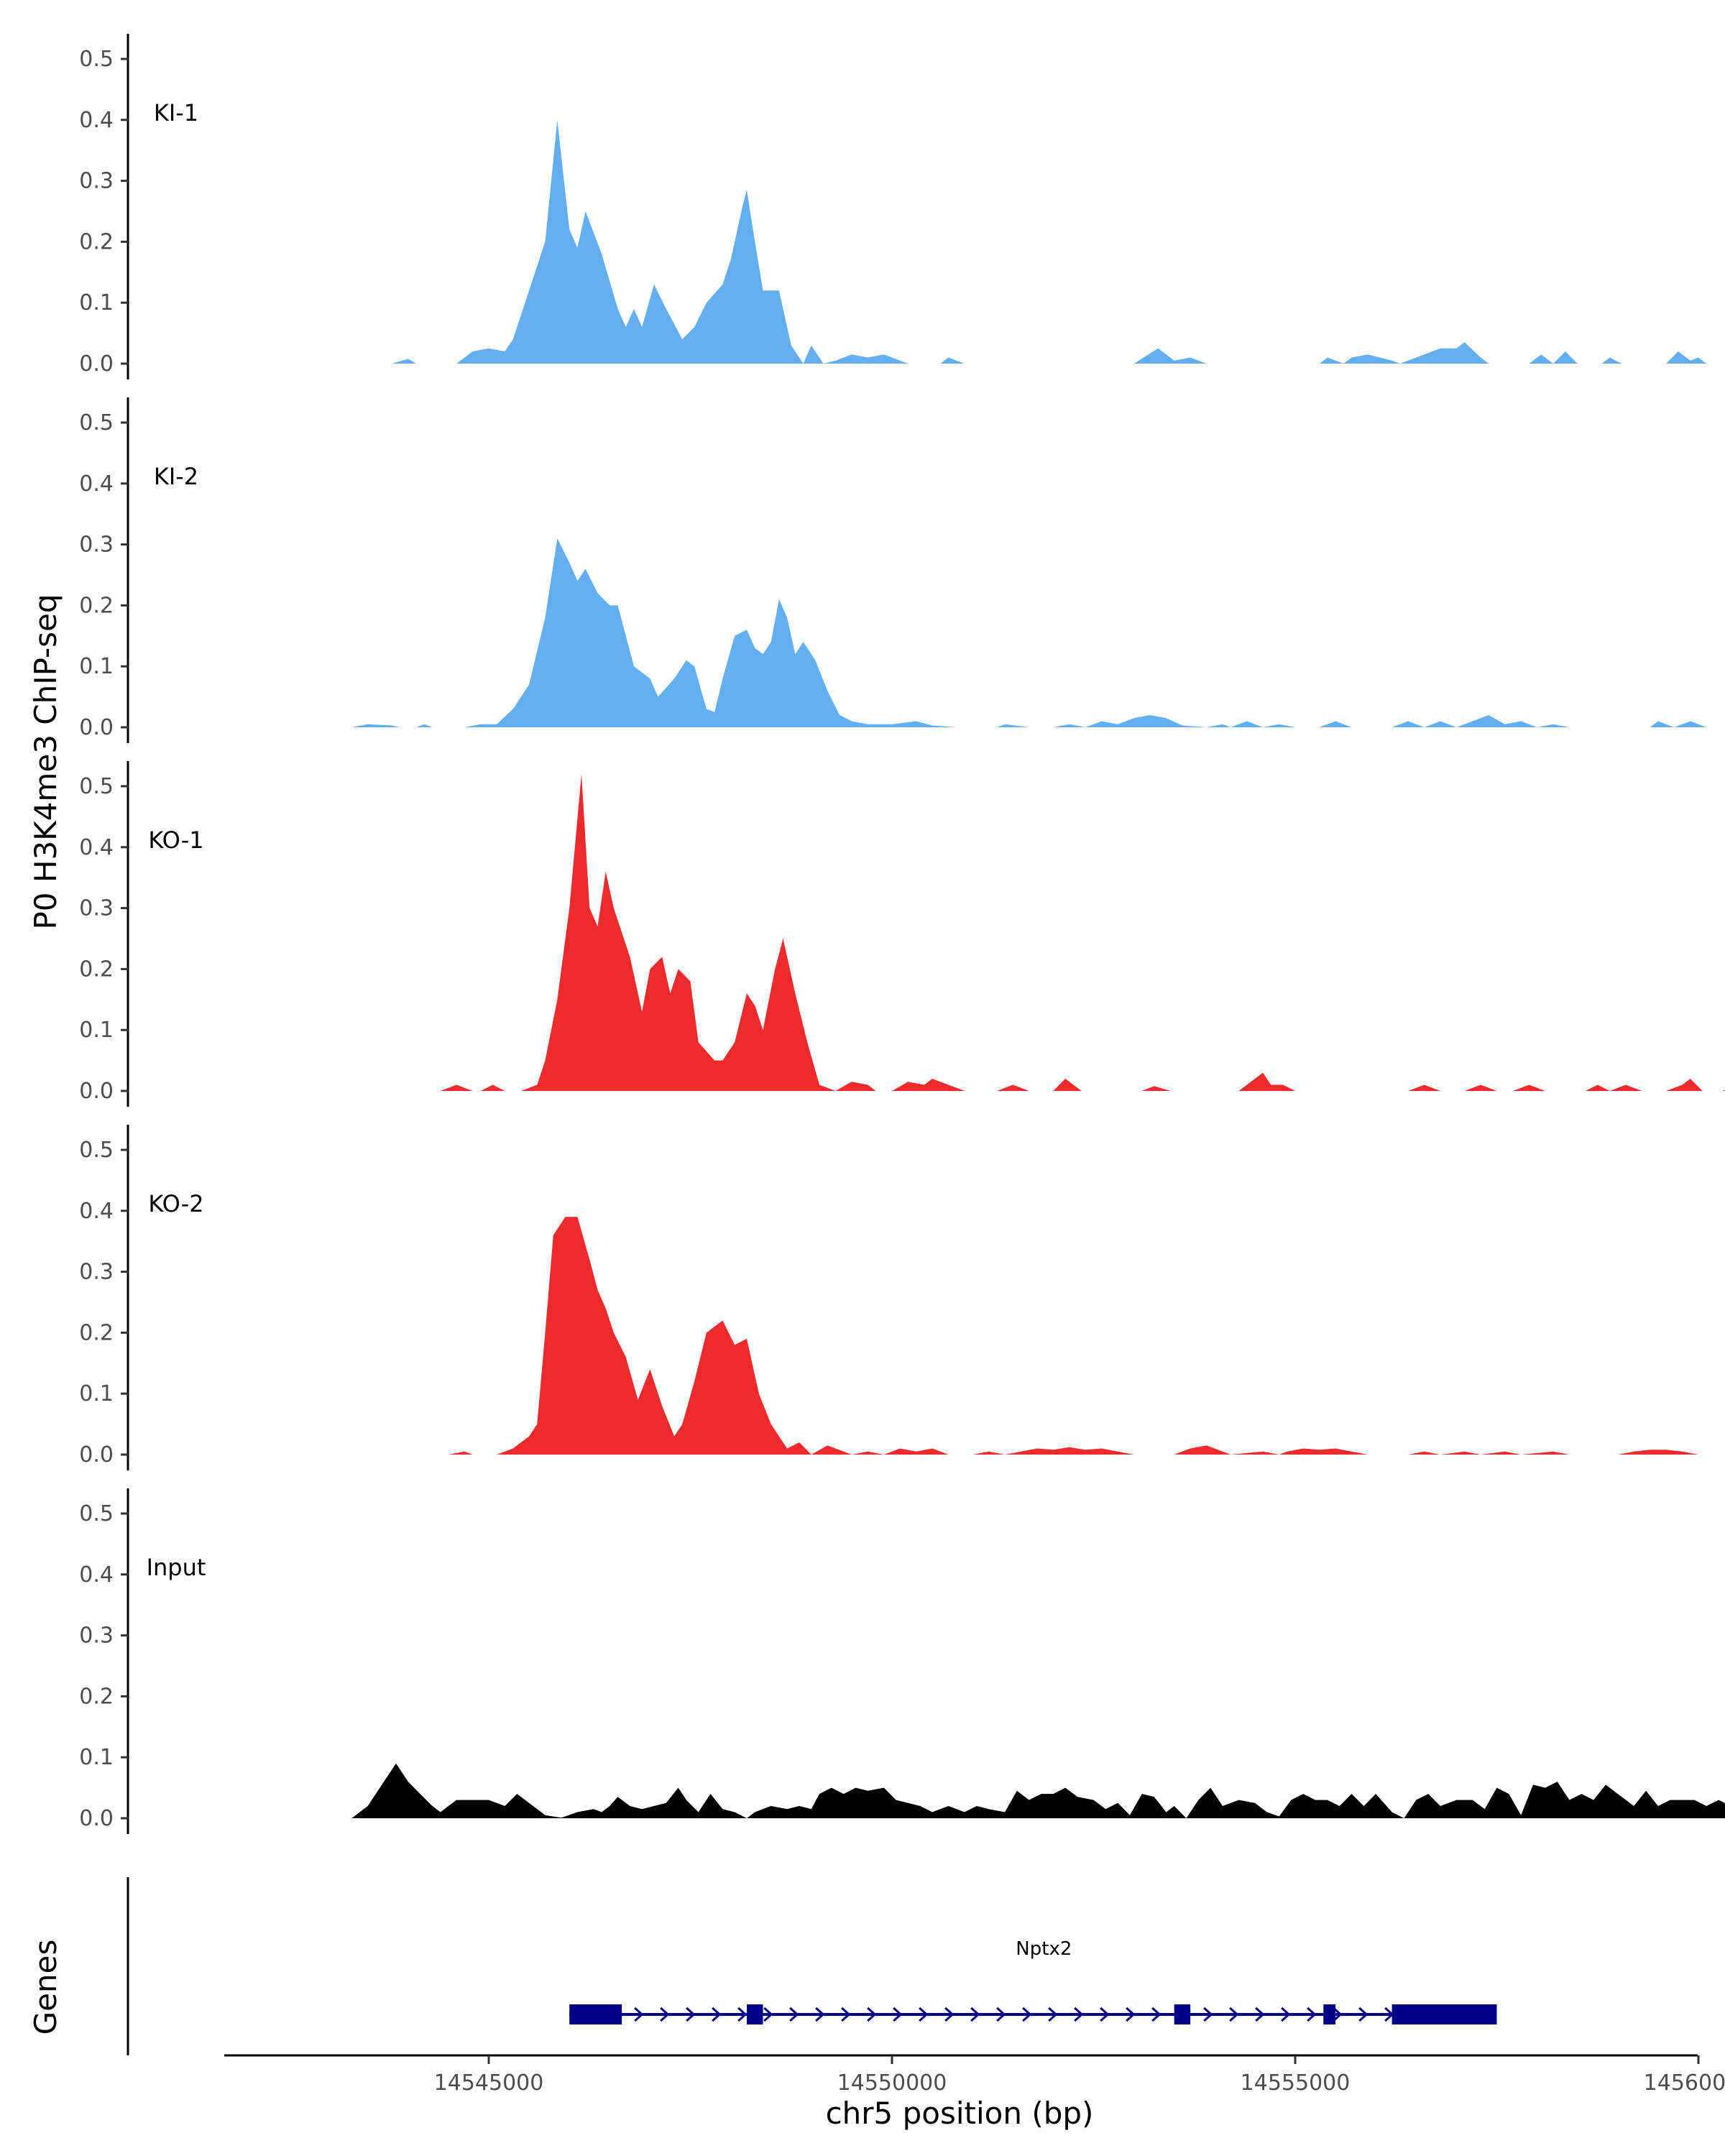 This screenshot has width=1725, height=2156. Describe the element at coordinates (175, 1203) in the screenshot. I see `track-label: KO-2` at that location.